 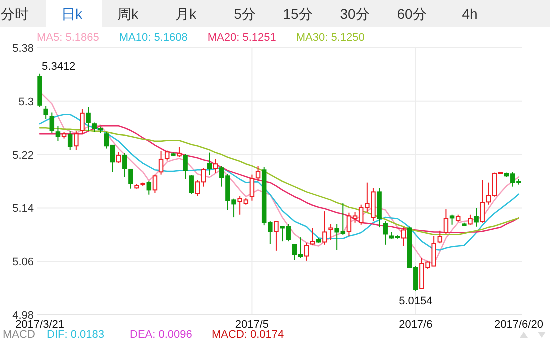 What do you see at coordinates (68, 38) in the screenshot?
I see `text: MA5: 5.1865` at bounding box center [68, 38].